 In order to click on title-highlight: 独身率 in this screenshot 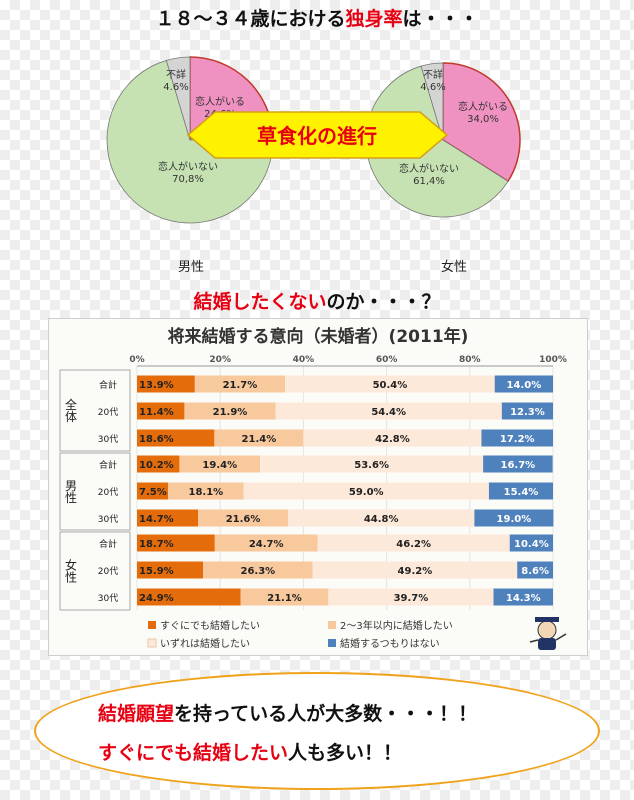, I will do `click(374, 19)`.